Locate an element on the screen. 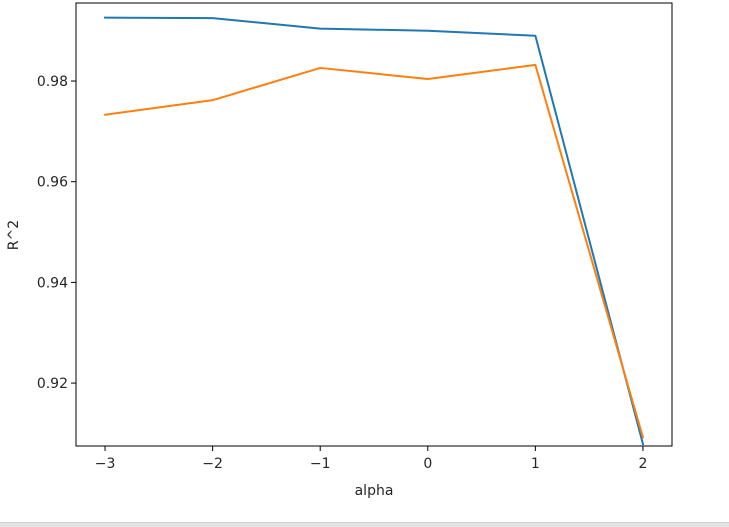  x-axis-label: alpha is located at coordinates (374, 491).